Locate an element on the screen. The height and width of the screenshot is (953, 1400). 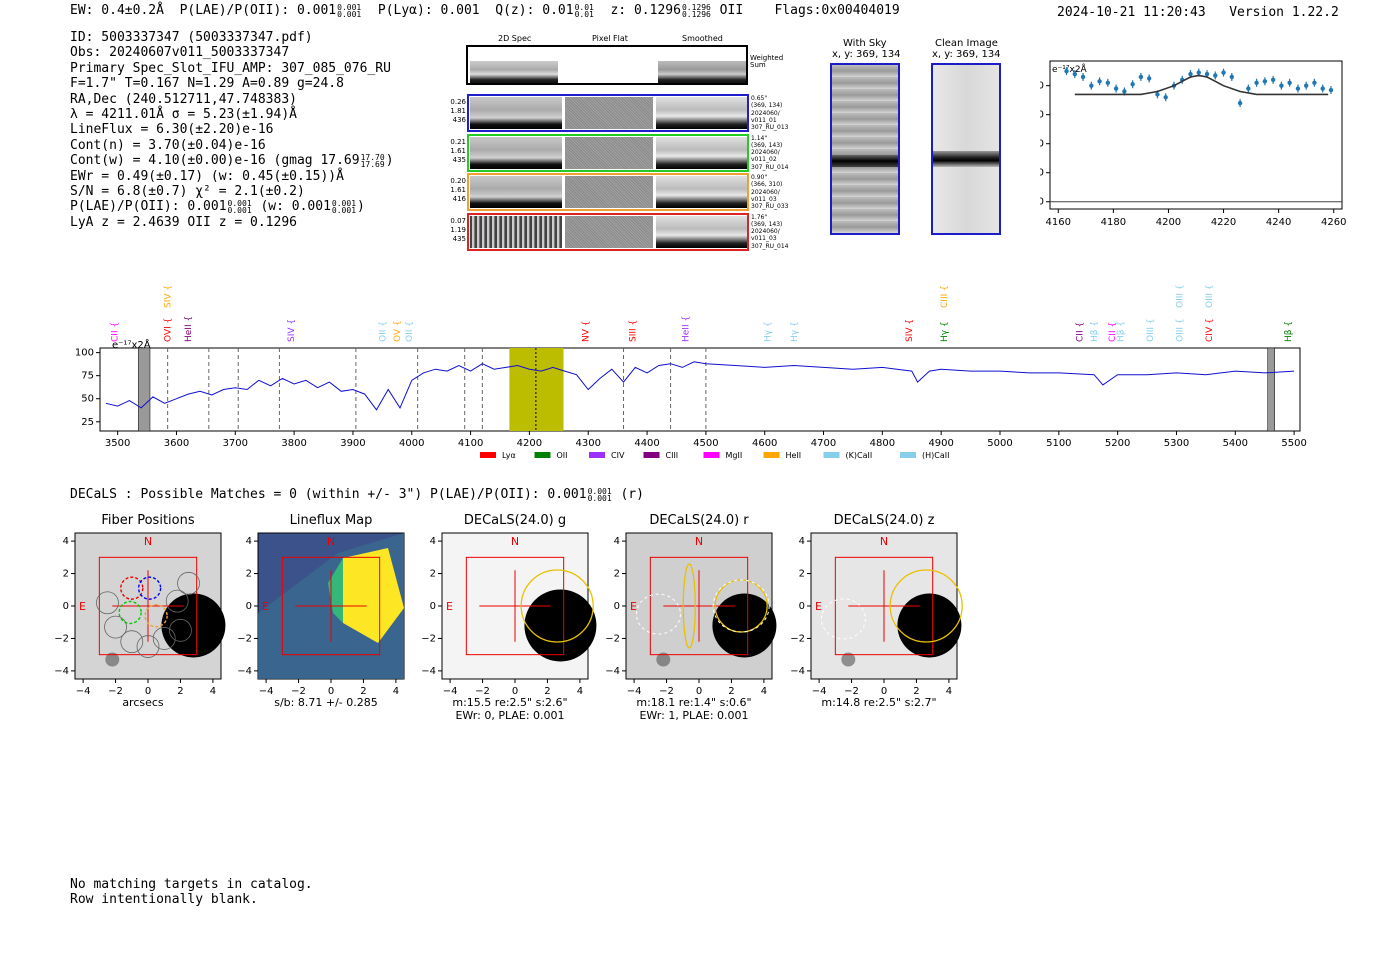
decals-xtick-label: 4 is located at coordinates (949, 691).